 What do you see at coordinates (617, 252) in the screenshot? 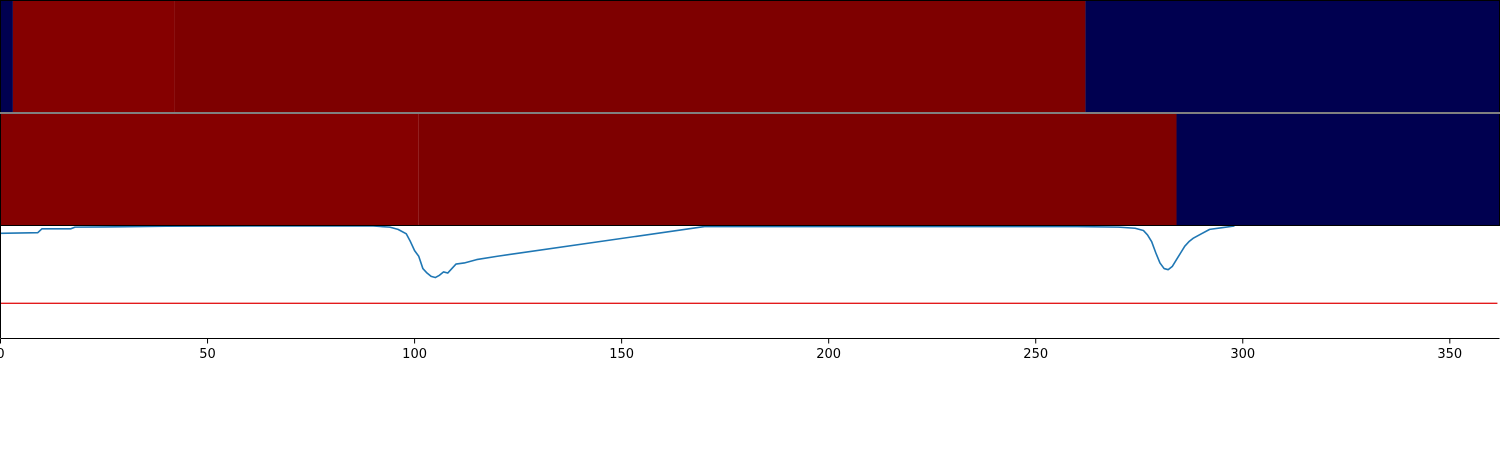
I see `series-line-blue` at bounding box center [617, 252].